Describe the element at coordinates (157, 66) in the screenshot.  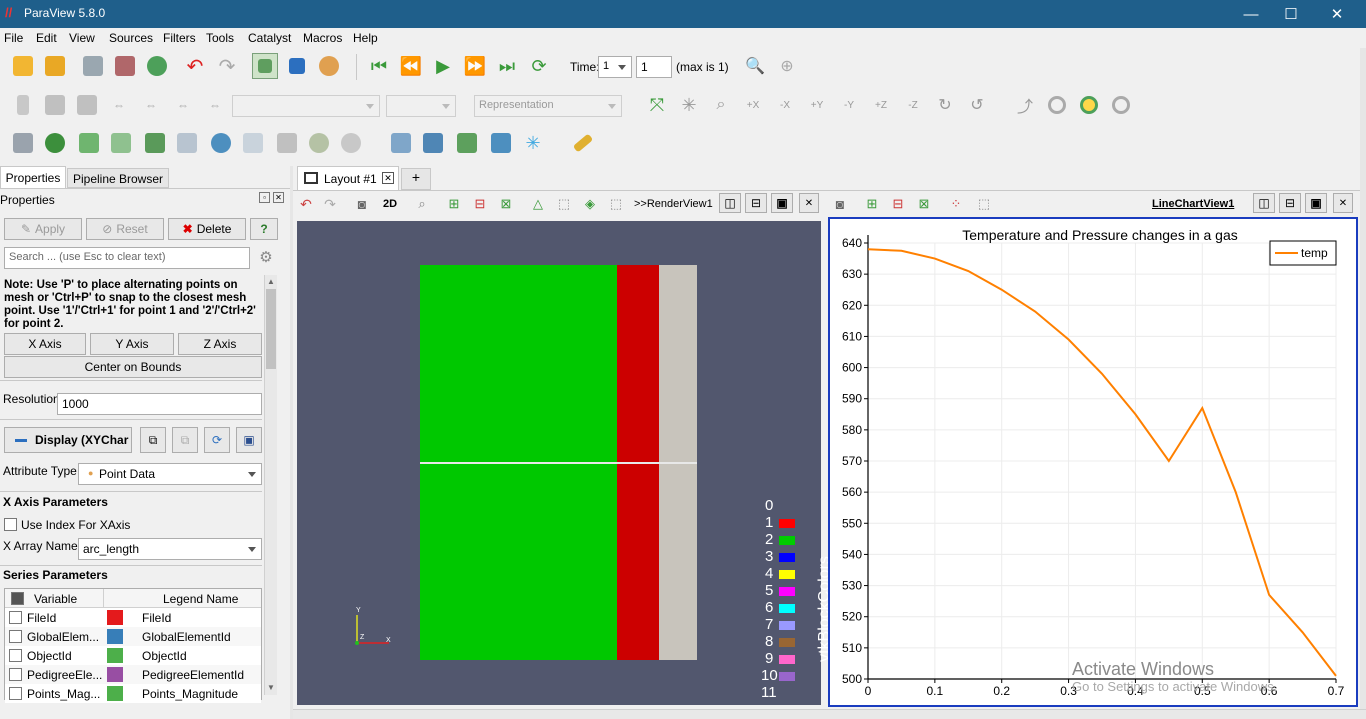
I see `auto-apply-icon` at that location.